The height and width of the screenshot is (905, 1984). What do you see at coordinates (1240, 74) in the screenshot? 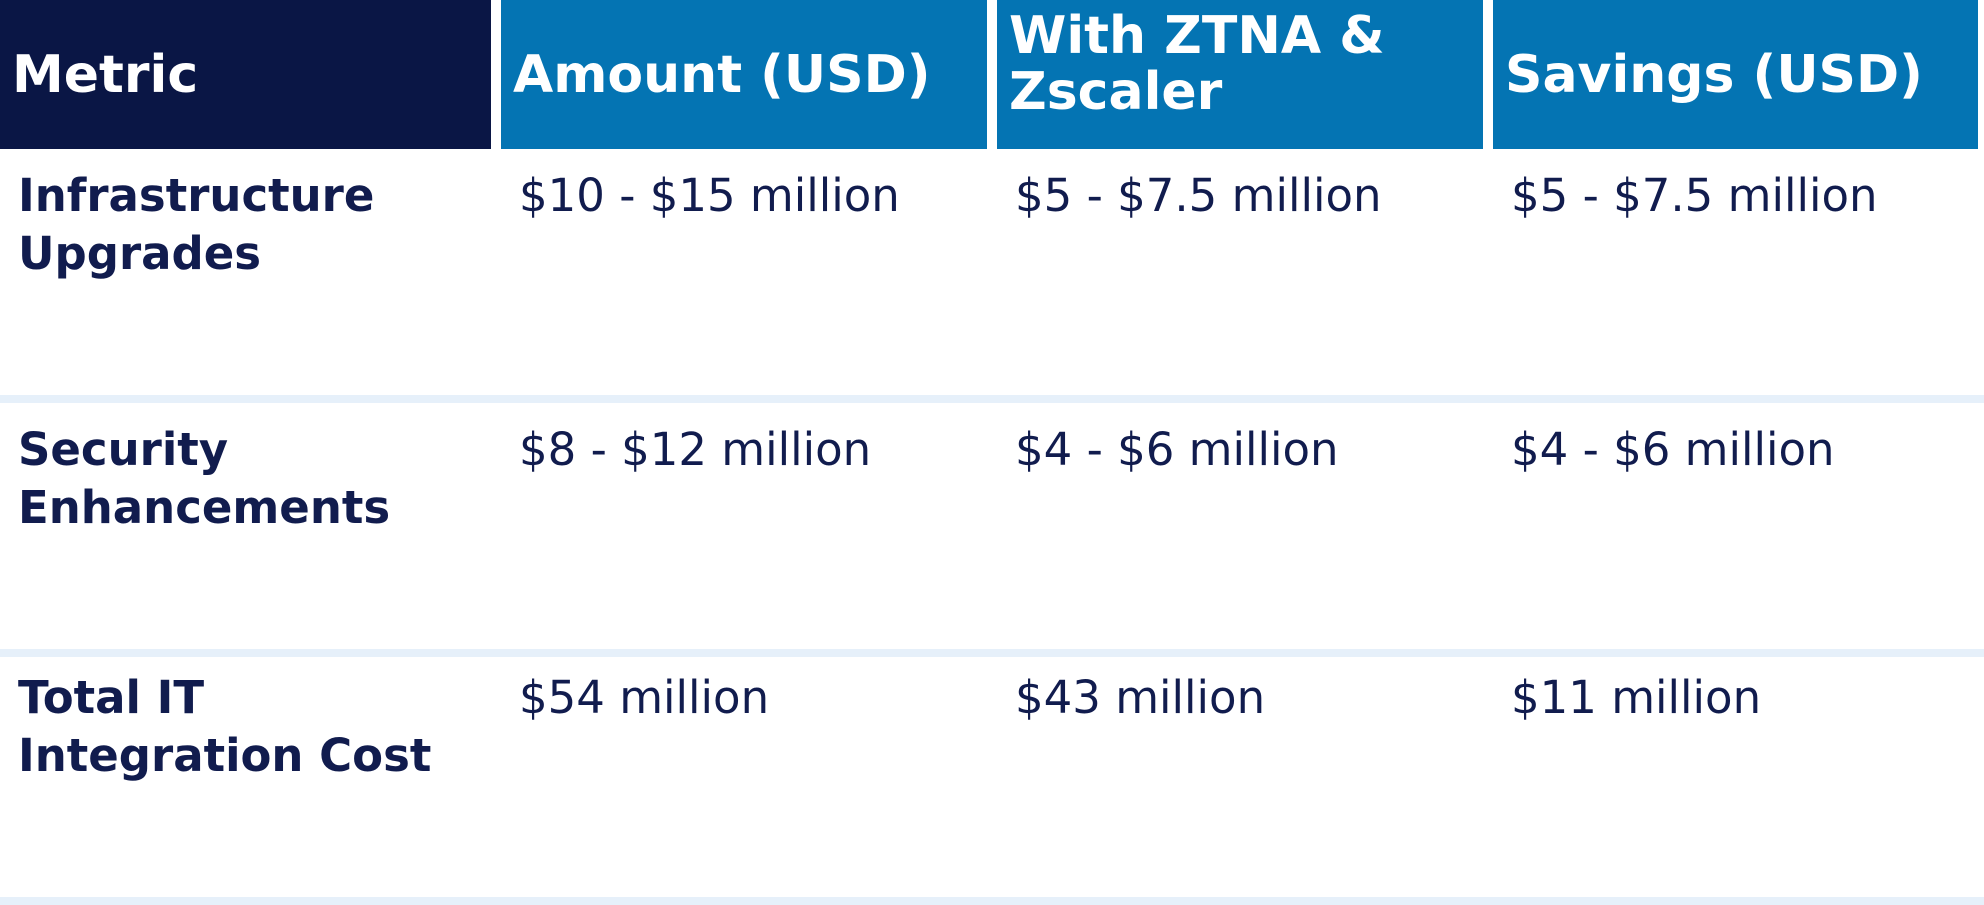
I see `header-cell: With ZTNA & Zscaler` at bounding box center [1240, 74].